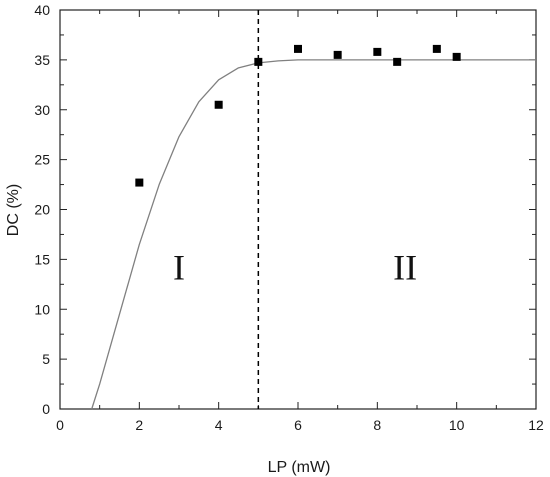  What do you see at coordinates (42, 210) in the screenshot?
I see `y-tick-label: 20` at bounding box center [42, 210].